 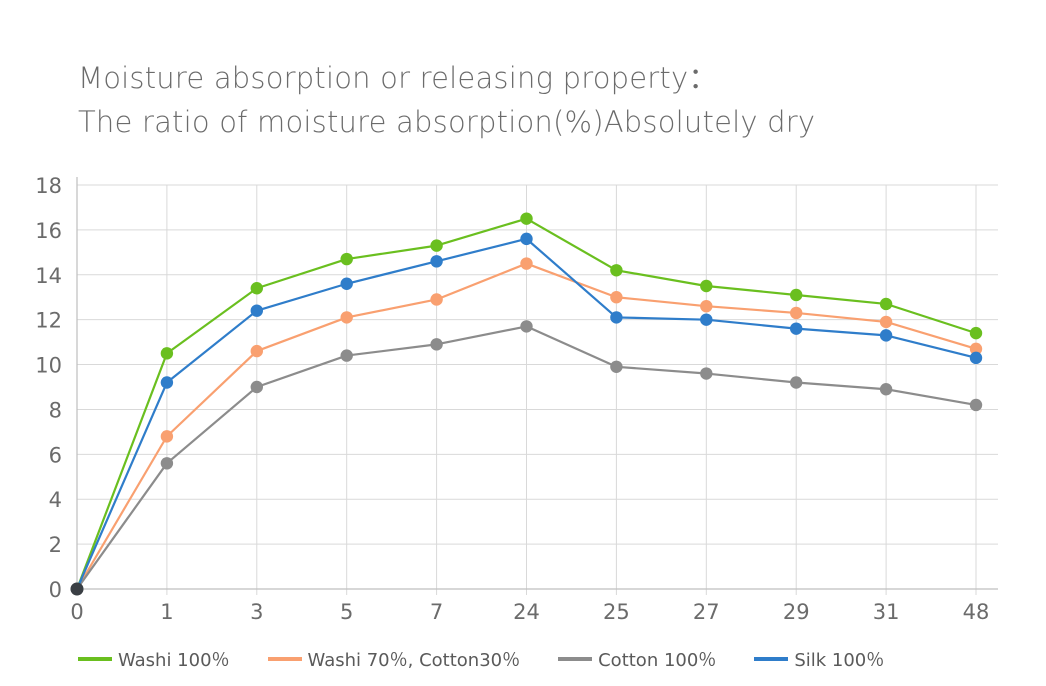 What do you see at coordinates (48, 366) in the screenshot?
I see `y-tick-label: 10` at bounding box center [48, 366].